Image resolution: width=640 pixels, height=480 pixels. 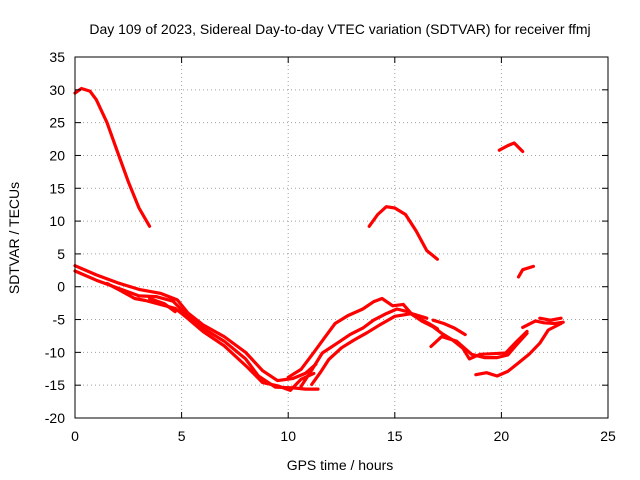 What do you see at coordinates (57, 57) in the screenshot?
I see `y-tick-label: 35` at bounding box center [57, 57].